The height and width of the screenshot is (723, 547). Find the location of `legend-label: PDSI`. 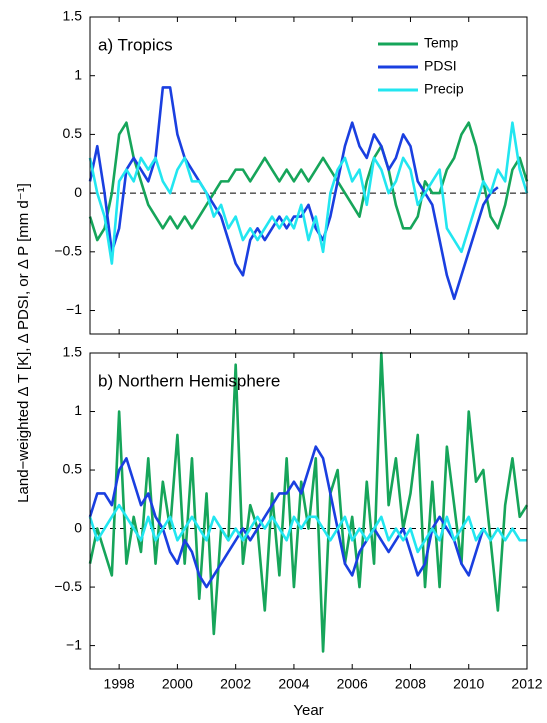

legend-label: PDSI is located at coordinates (440, 66).